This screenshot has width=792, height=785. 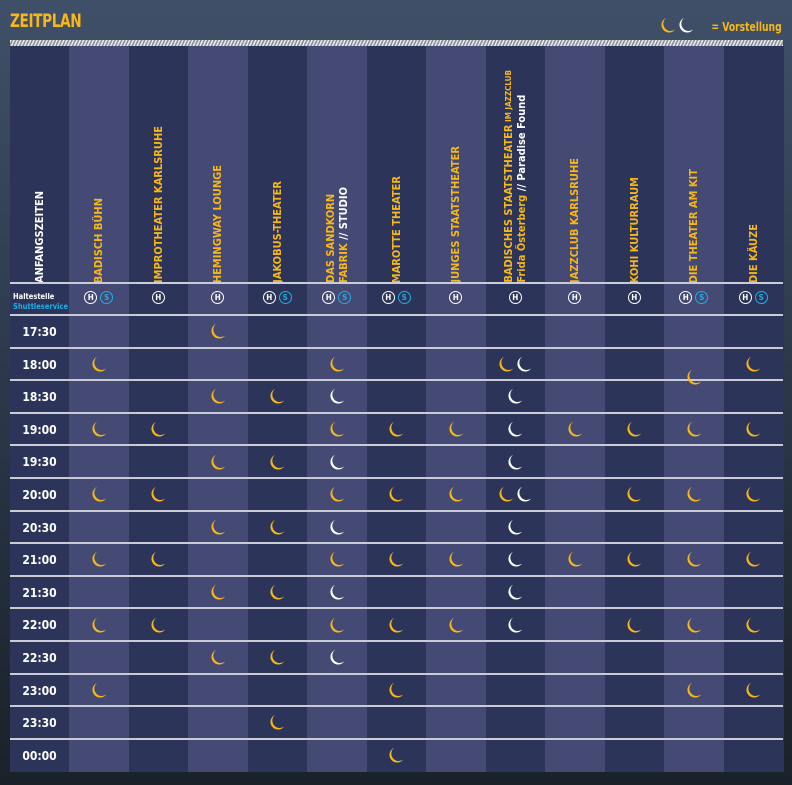 I want to click on venue-header: DIE THEATER AM KIT, so click(x=694, y=164).